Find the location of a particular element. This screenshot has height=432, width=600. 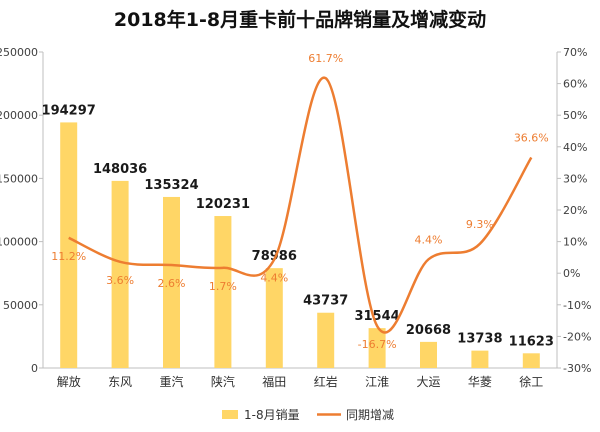

right-axis-tick-label: 60% is located at coordinates (575, 84).